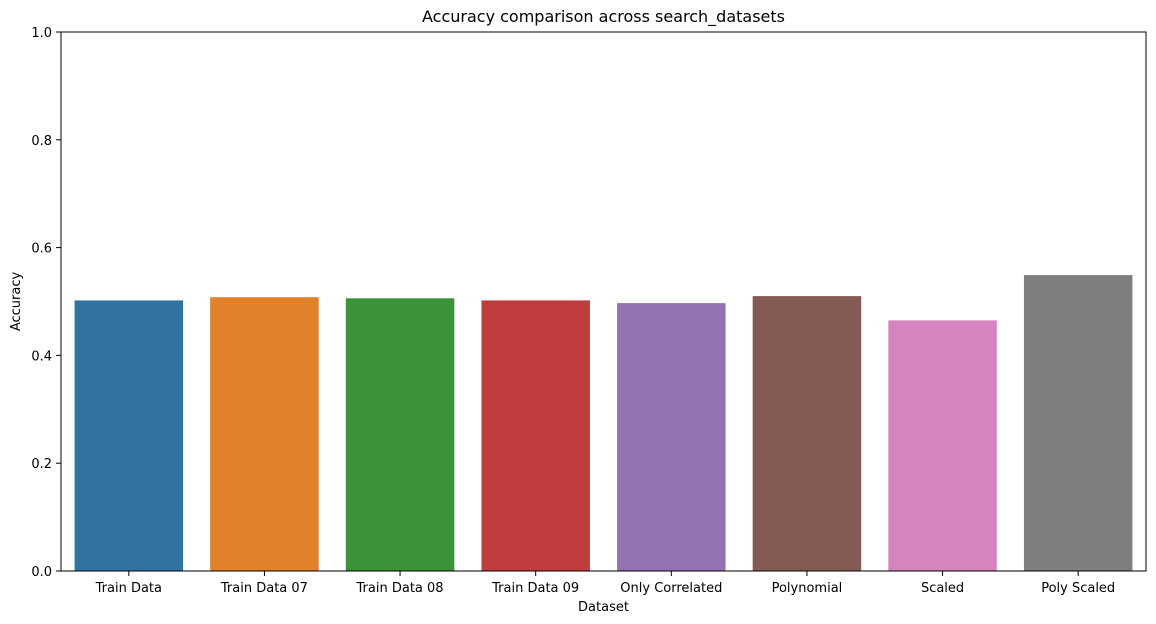 The height and width of the screenshot is (624, 1156). I want to click on x-tick-label: Train Data 08, so click(400, 588).